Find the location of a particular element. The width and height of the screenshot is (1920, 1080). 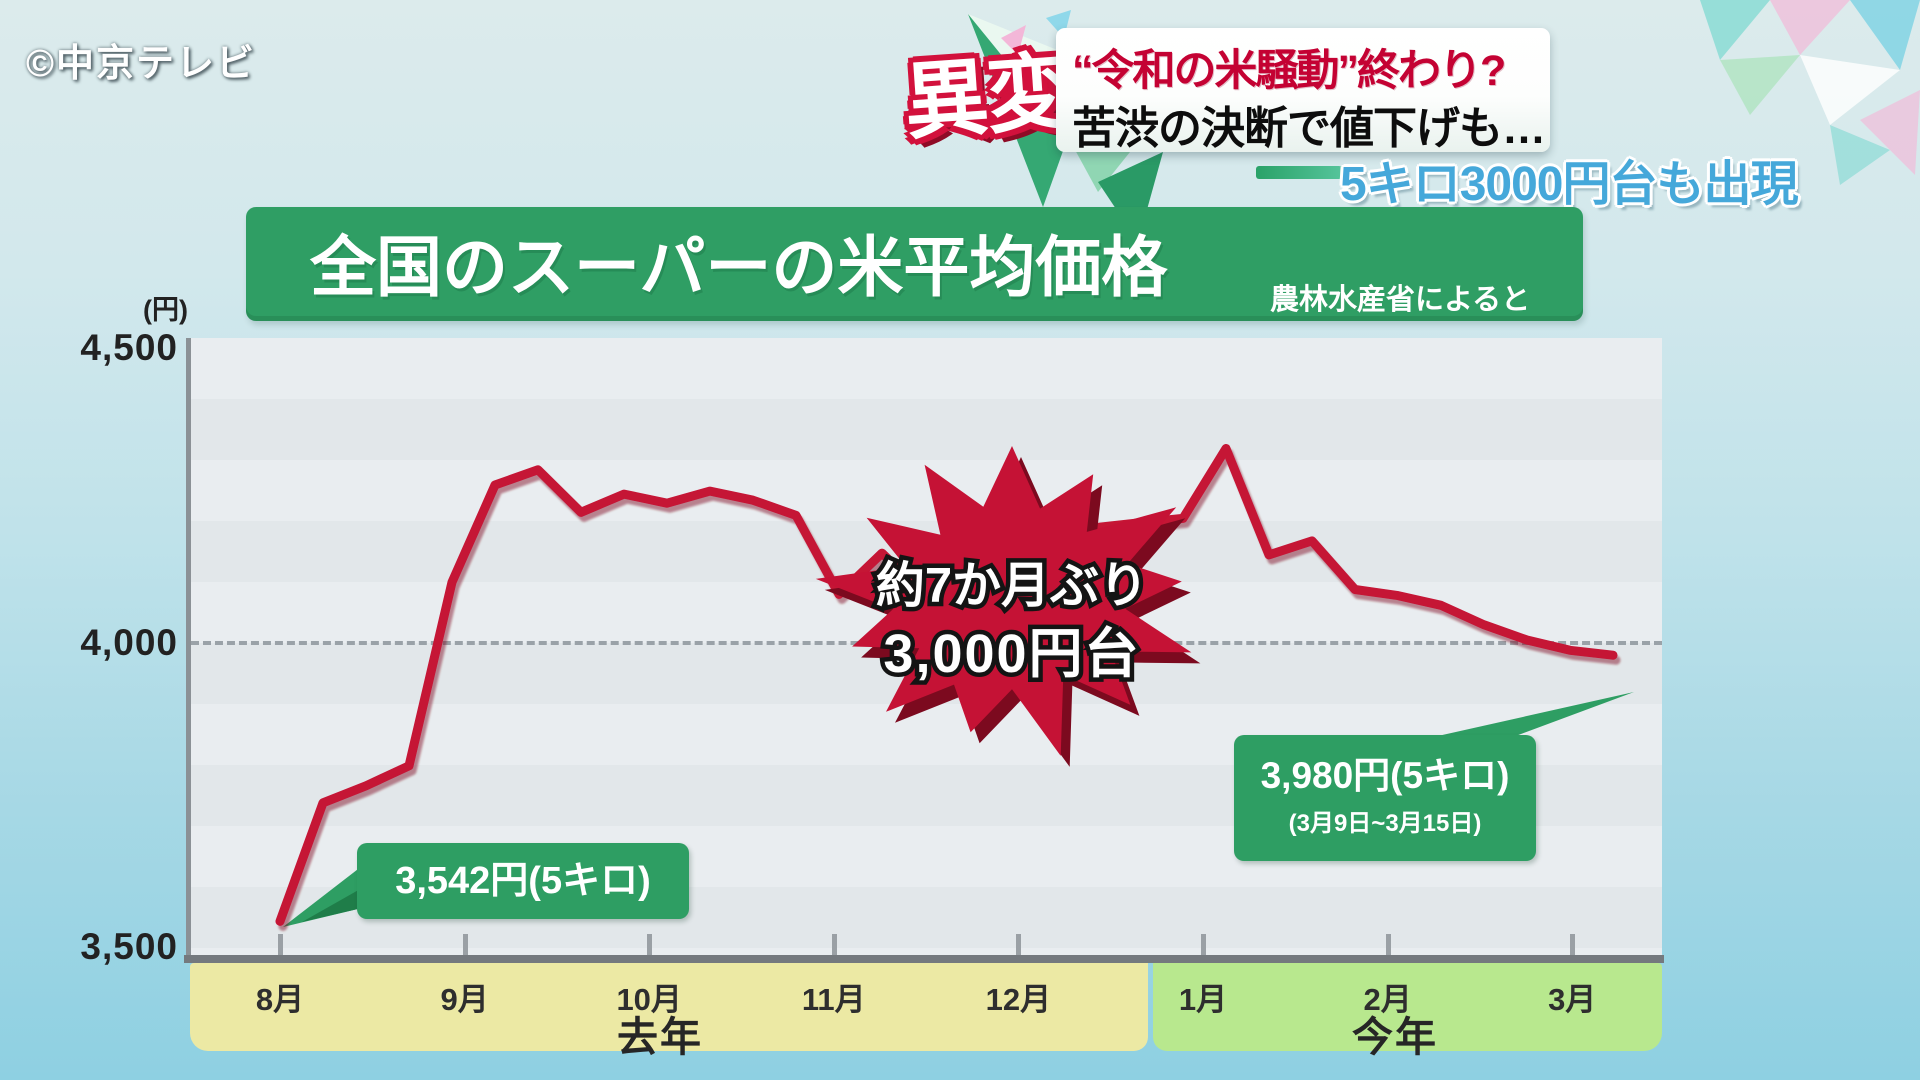

callout-start-price: 3,542円(5キロ) is located at coordinates (523, 881).